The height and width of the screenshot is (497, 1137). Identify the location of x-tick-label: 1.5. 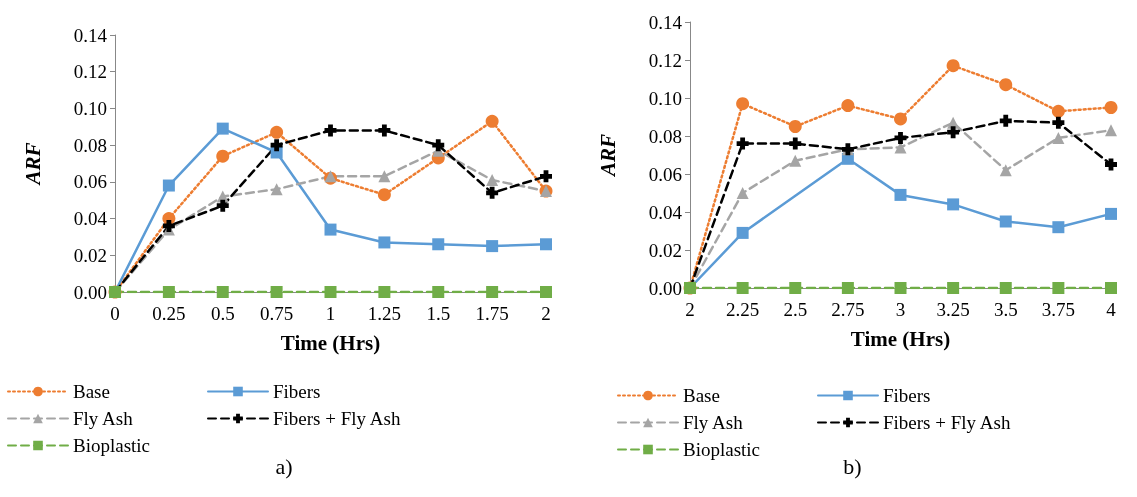
(438, 313).